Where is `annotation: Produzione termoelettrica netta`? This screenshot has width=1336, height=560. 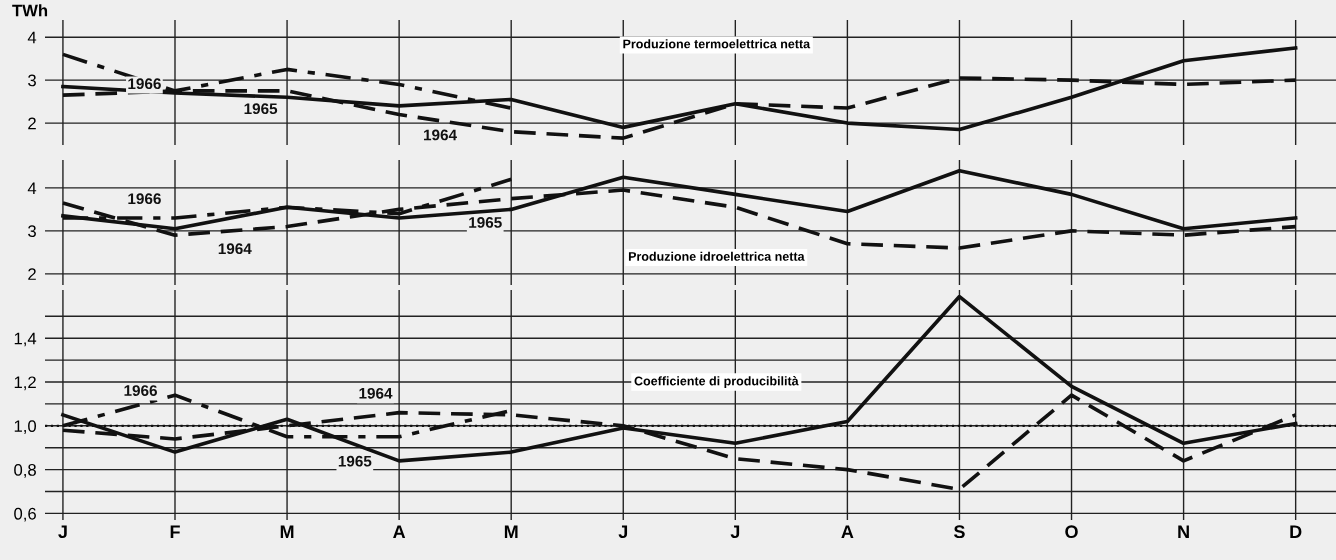
annotation: Produzione termoelettrica netta is located at coordinates (717, 44).